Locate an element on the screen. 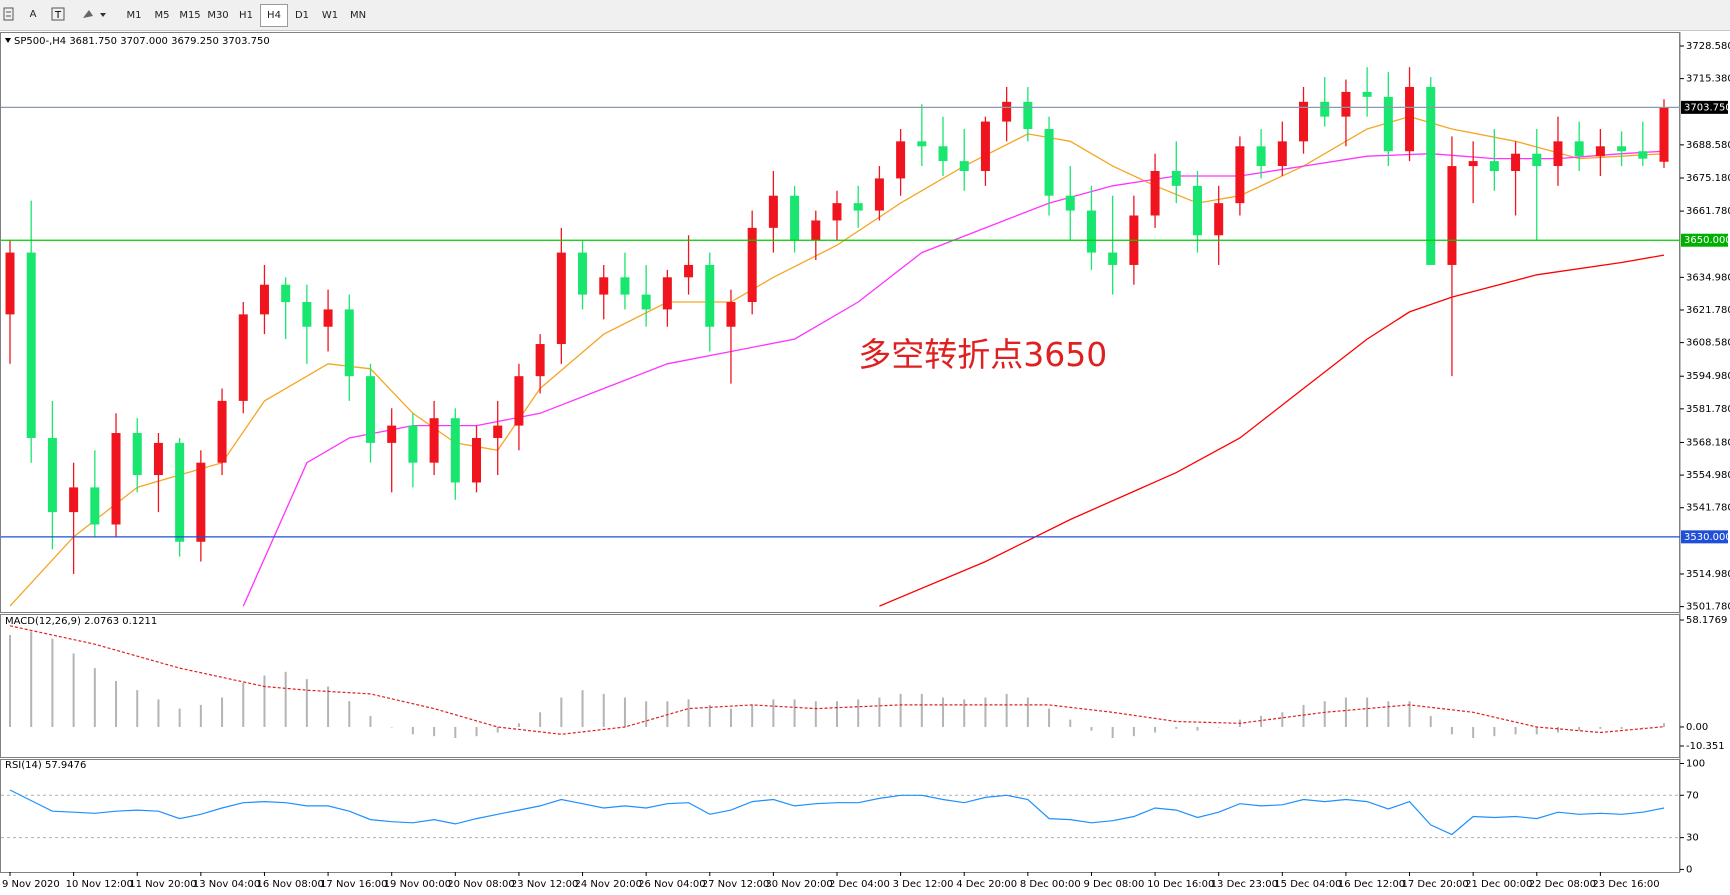 Image resolution: width=1730 pixels, height=895 pixels. title-arrow is located at coordinates (8, 40).